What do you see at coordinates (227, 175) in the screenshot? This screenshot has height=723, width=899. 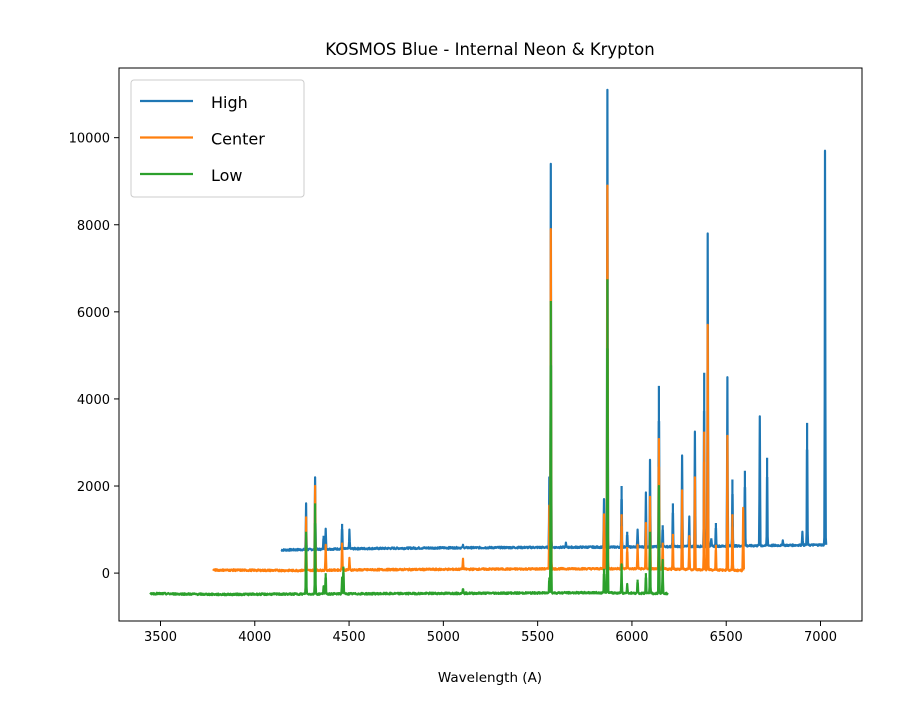 I see `legend-label-low: Low` at bounding box center [227, 175].